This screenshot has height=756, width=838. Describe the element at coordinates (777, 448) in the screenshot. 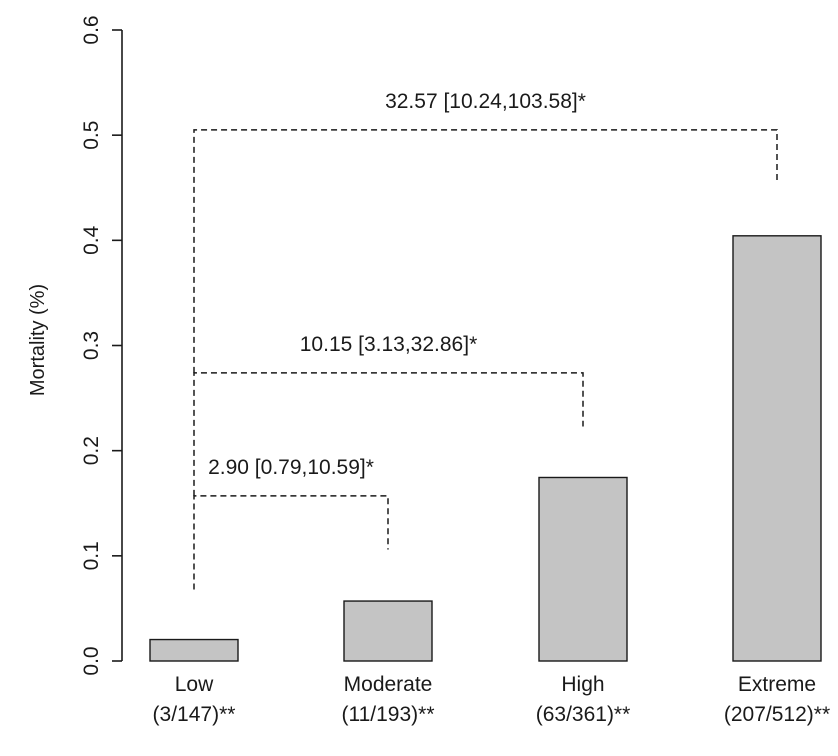

I see `bar-extreme` at that location.